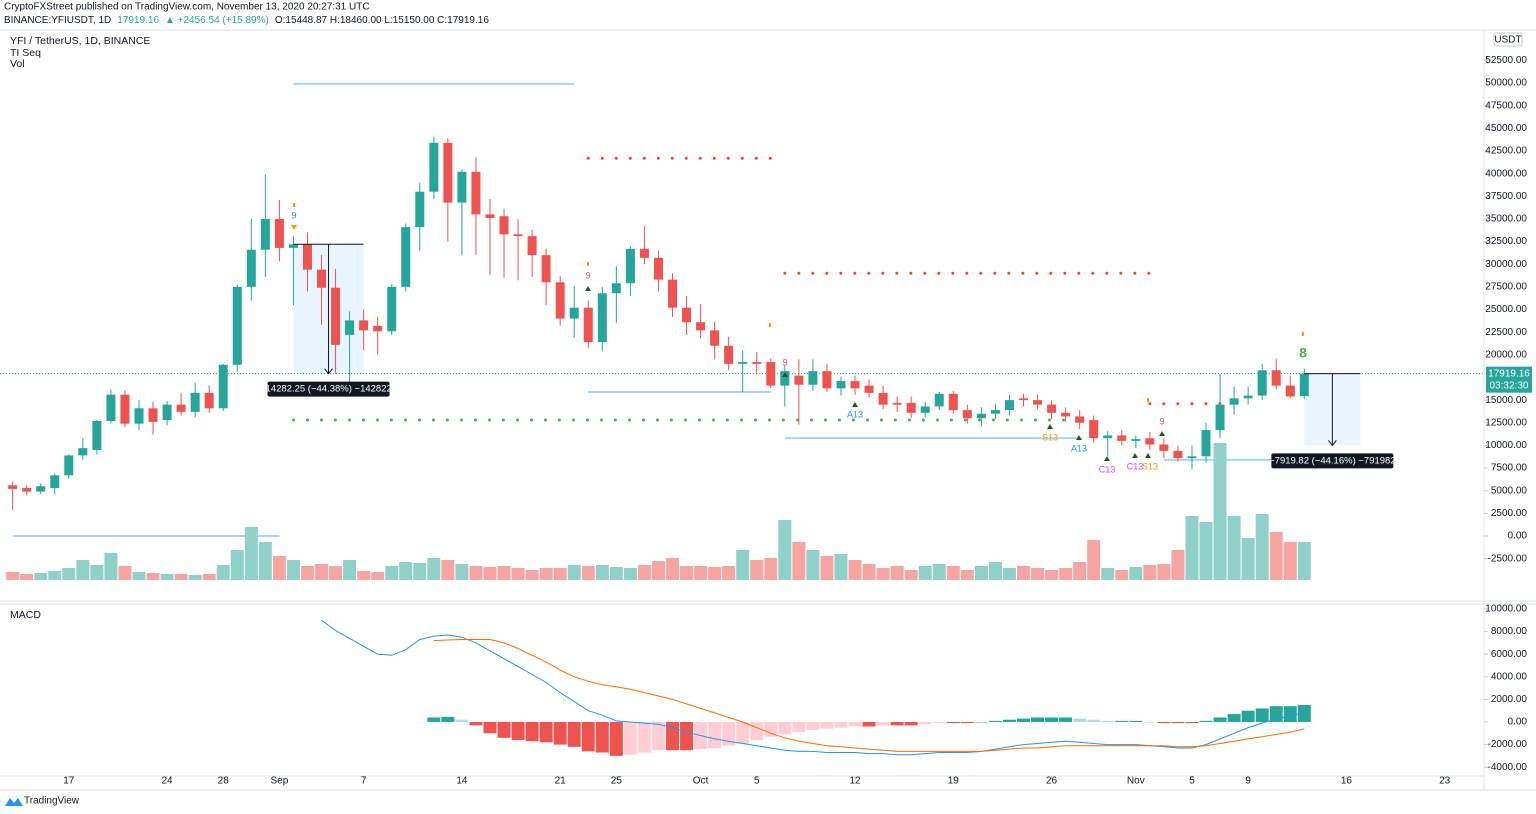 The width and height of the screenshot is (1536, 814). Describe the element at coordinates (1192, 781) in the screenshot. I see `x-tick-label: 5` at that location.